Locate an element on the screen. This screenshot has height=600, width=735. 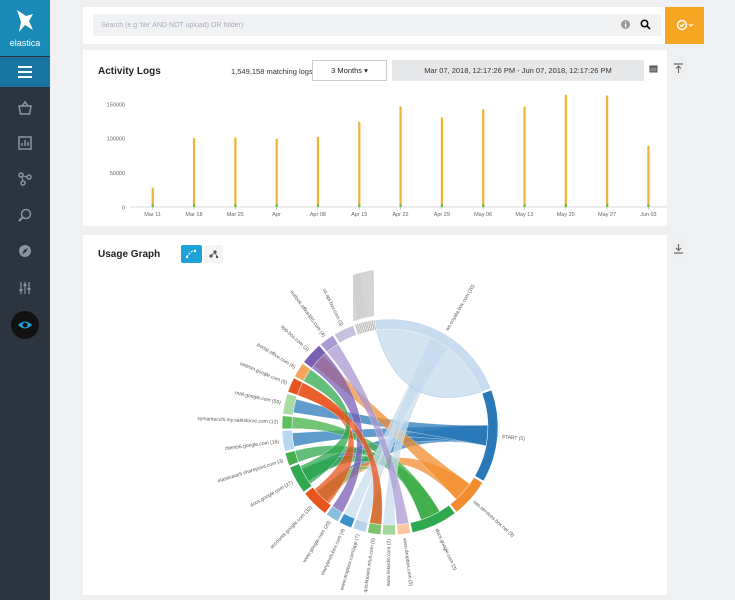
chord-icon is located at coordinates (191, 254).